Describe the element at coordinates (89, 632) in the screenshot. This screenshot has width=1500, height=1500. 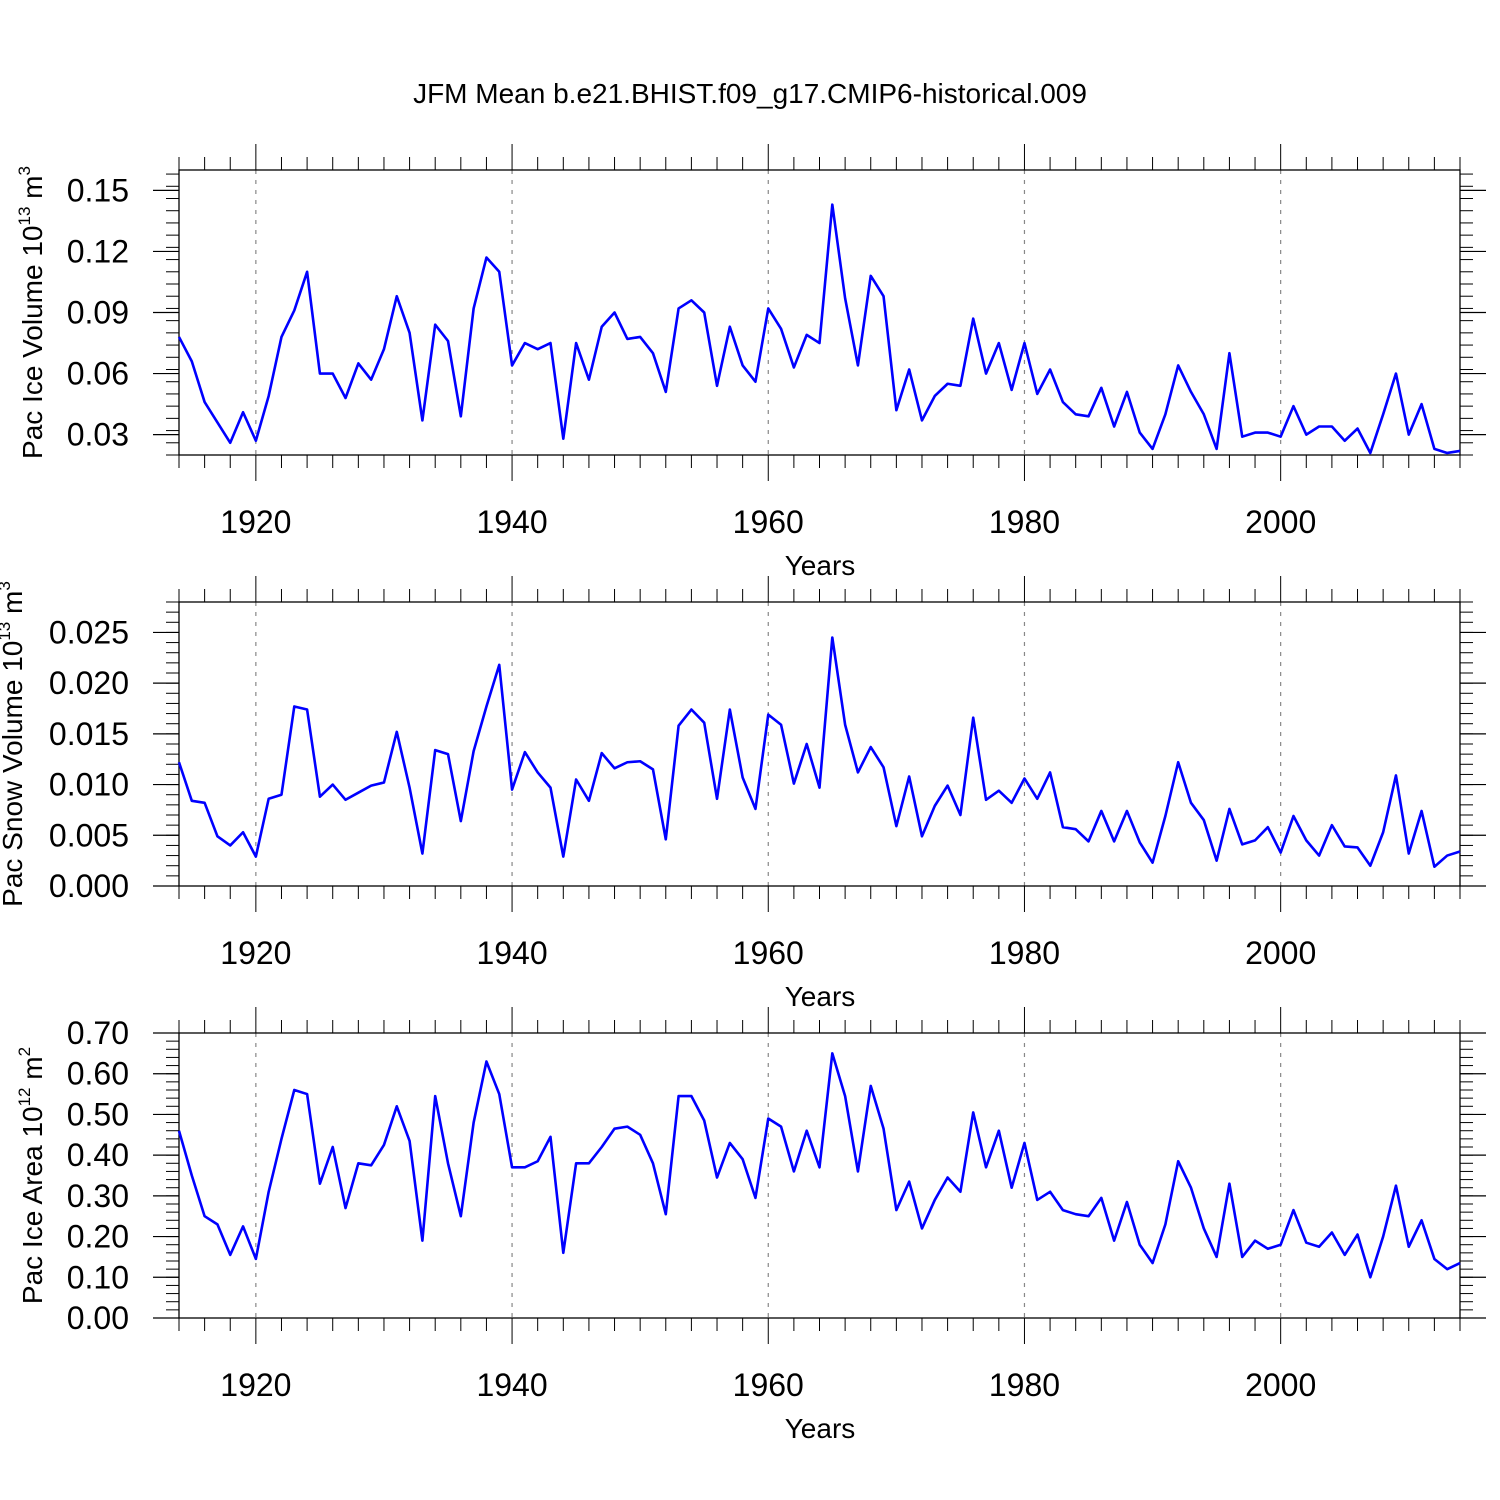
I see `y-tick-label: 0.025` at that location.